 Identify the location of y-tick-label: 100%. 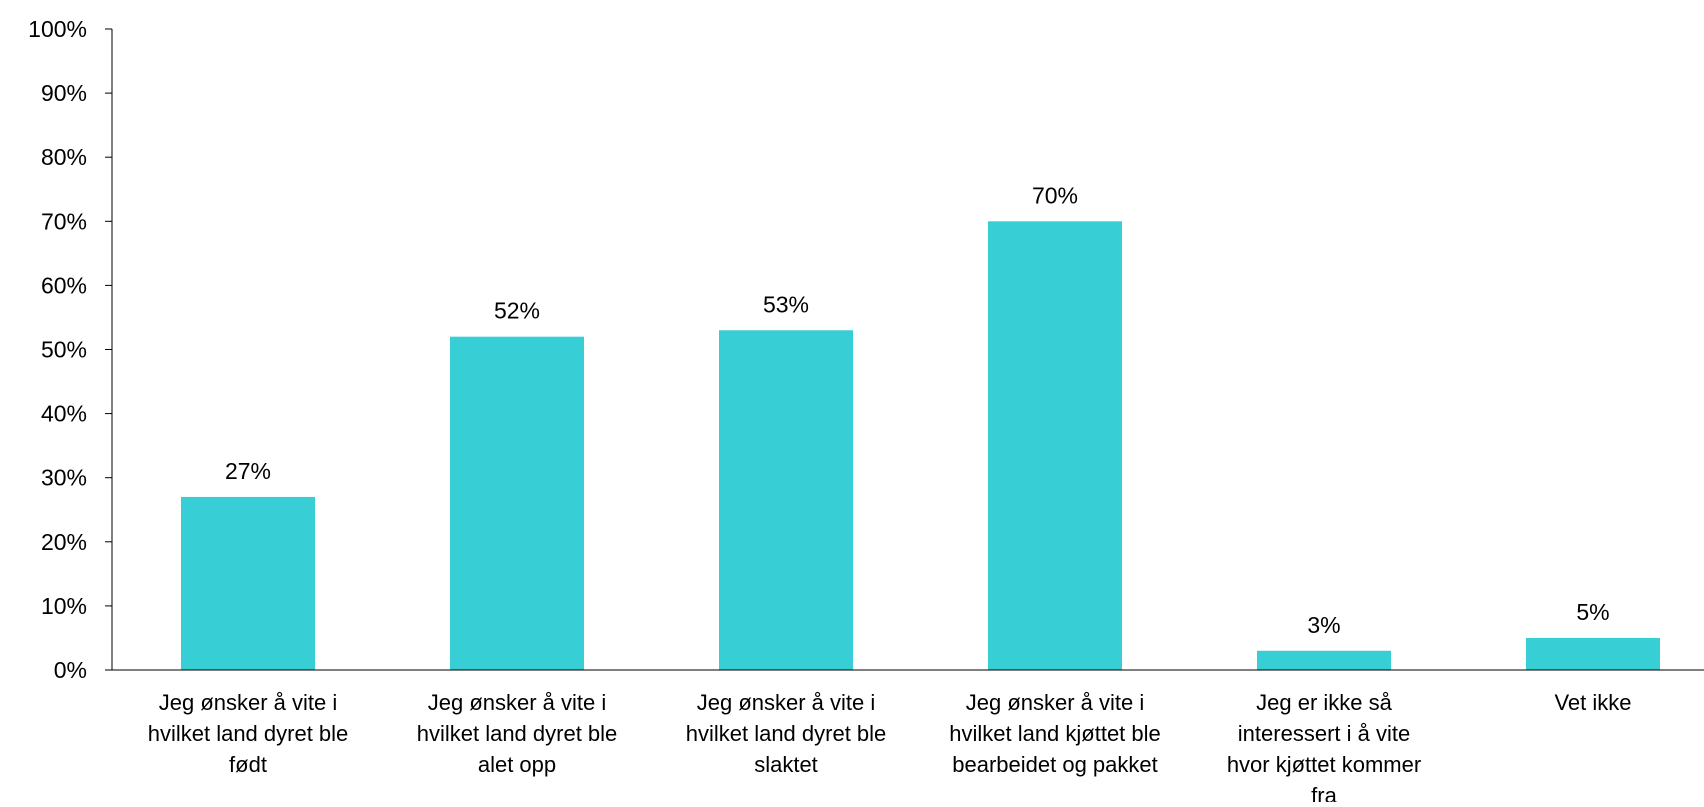
(57, 29).